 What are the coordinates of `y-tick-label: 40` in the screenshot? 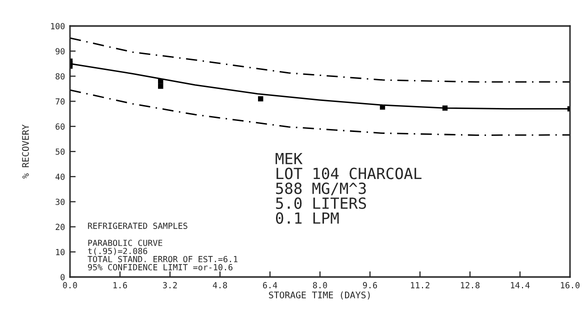 It's located at (60, 177).